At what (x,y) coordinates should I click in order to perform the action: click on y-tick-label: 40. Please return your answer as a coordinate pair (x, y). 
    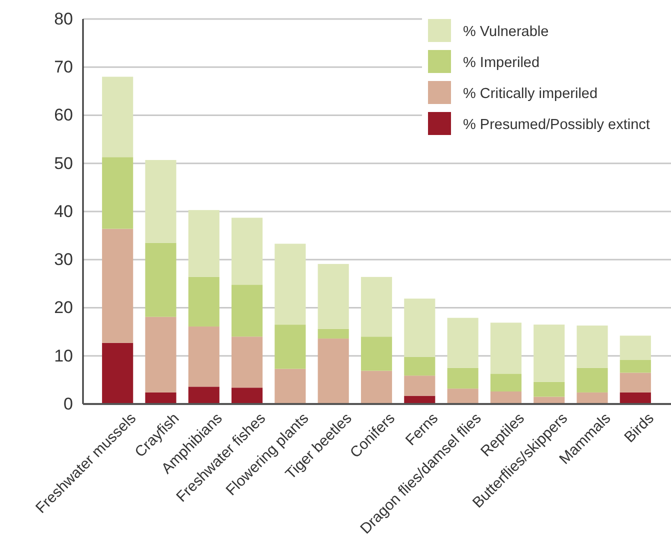
    Looking at the image, I should click on (63, 211).